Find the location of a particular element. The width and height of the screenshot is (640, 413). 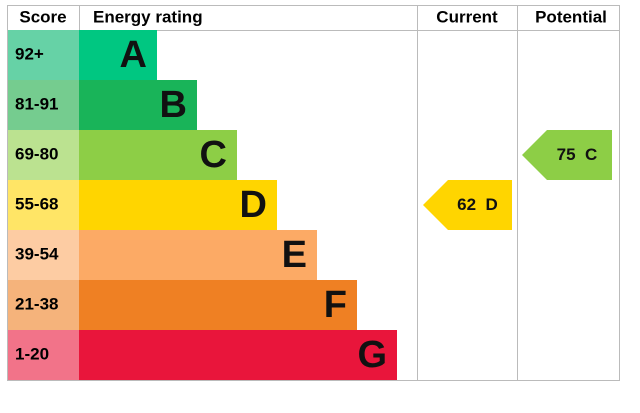

band-letter: G is located at coordinates (372, 355).